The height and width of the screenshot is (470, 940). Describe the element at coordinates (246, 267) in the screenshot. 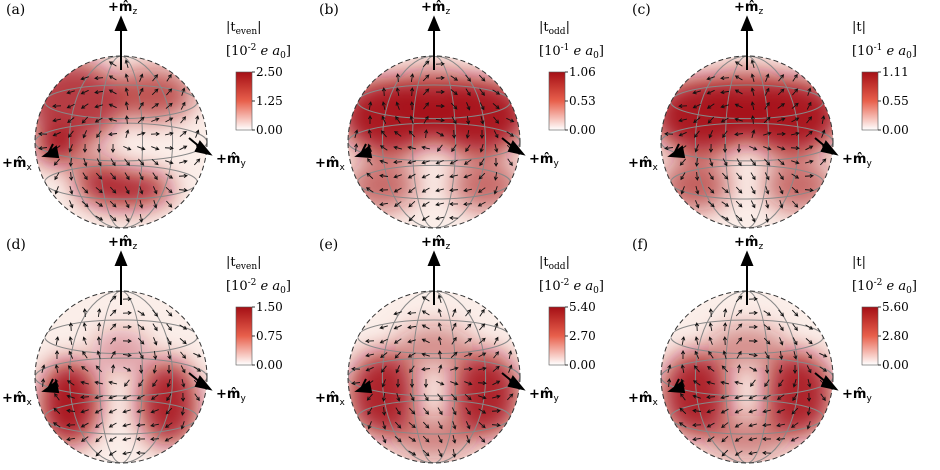

I see `quantity-subscript: even` at that location.